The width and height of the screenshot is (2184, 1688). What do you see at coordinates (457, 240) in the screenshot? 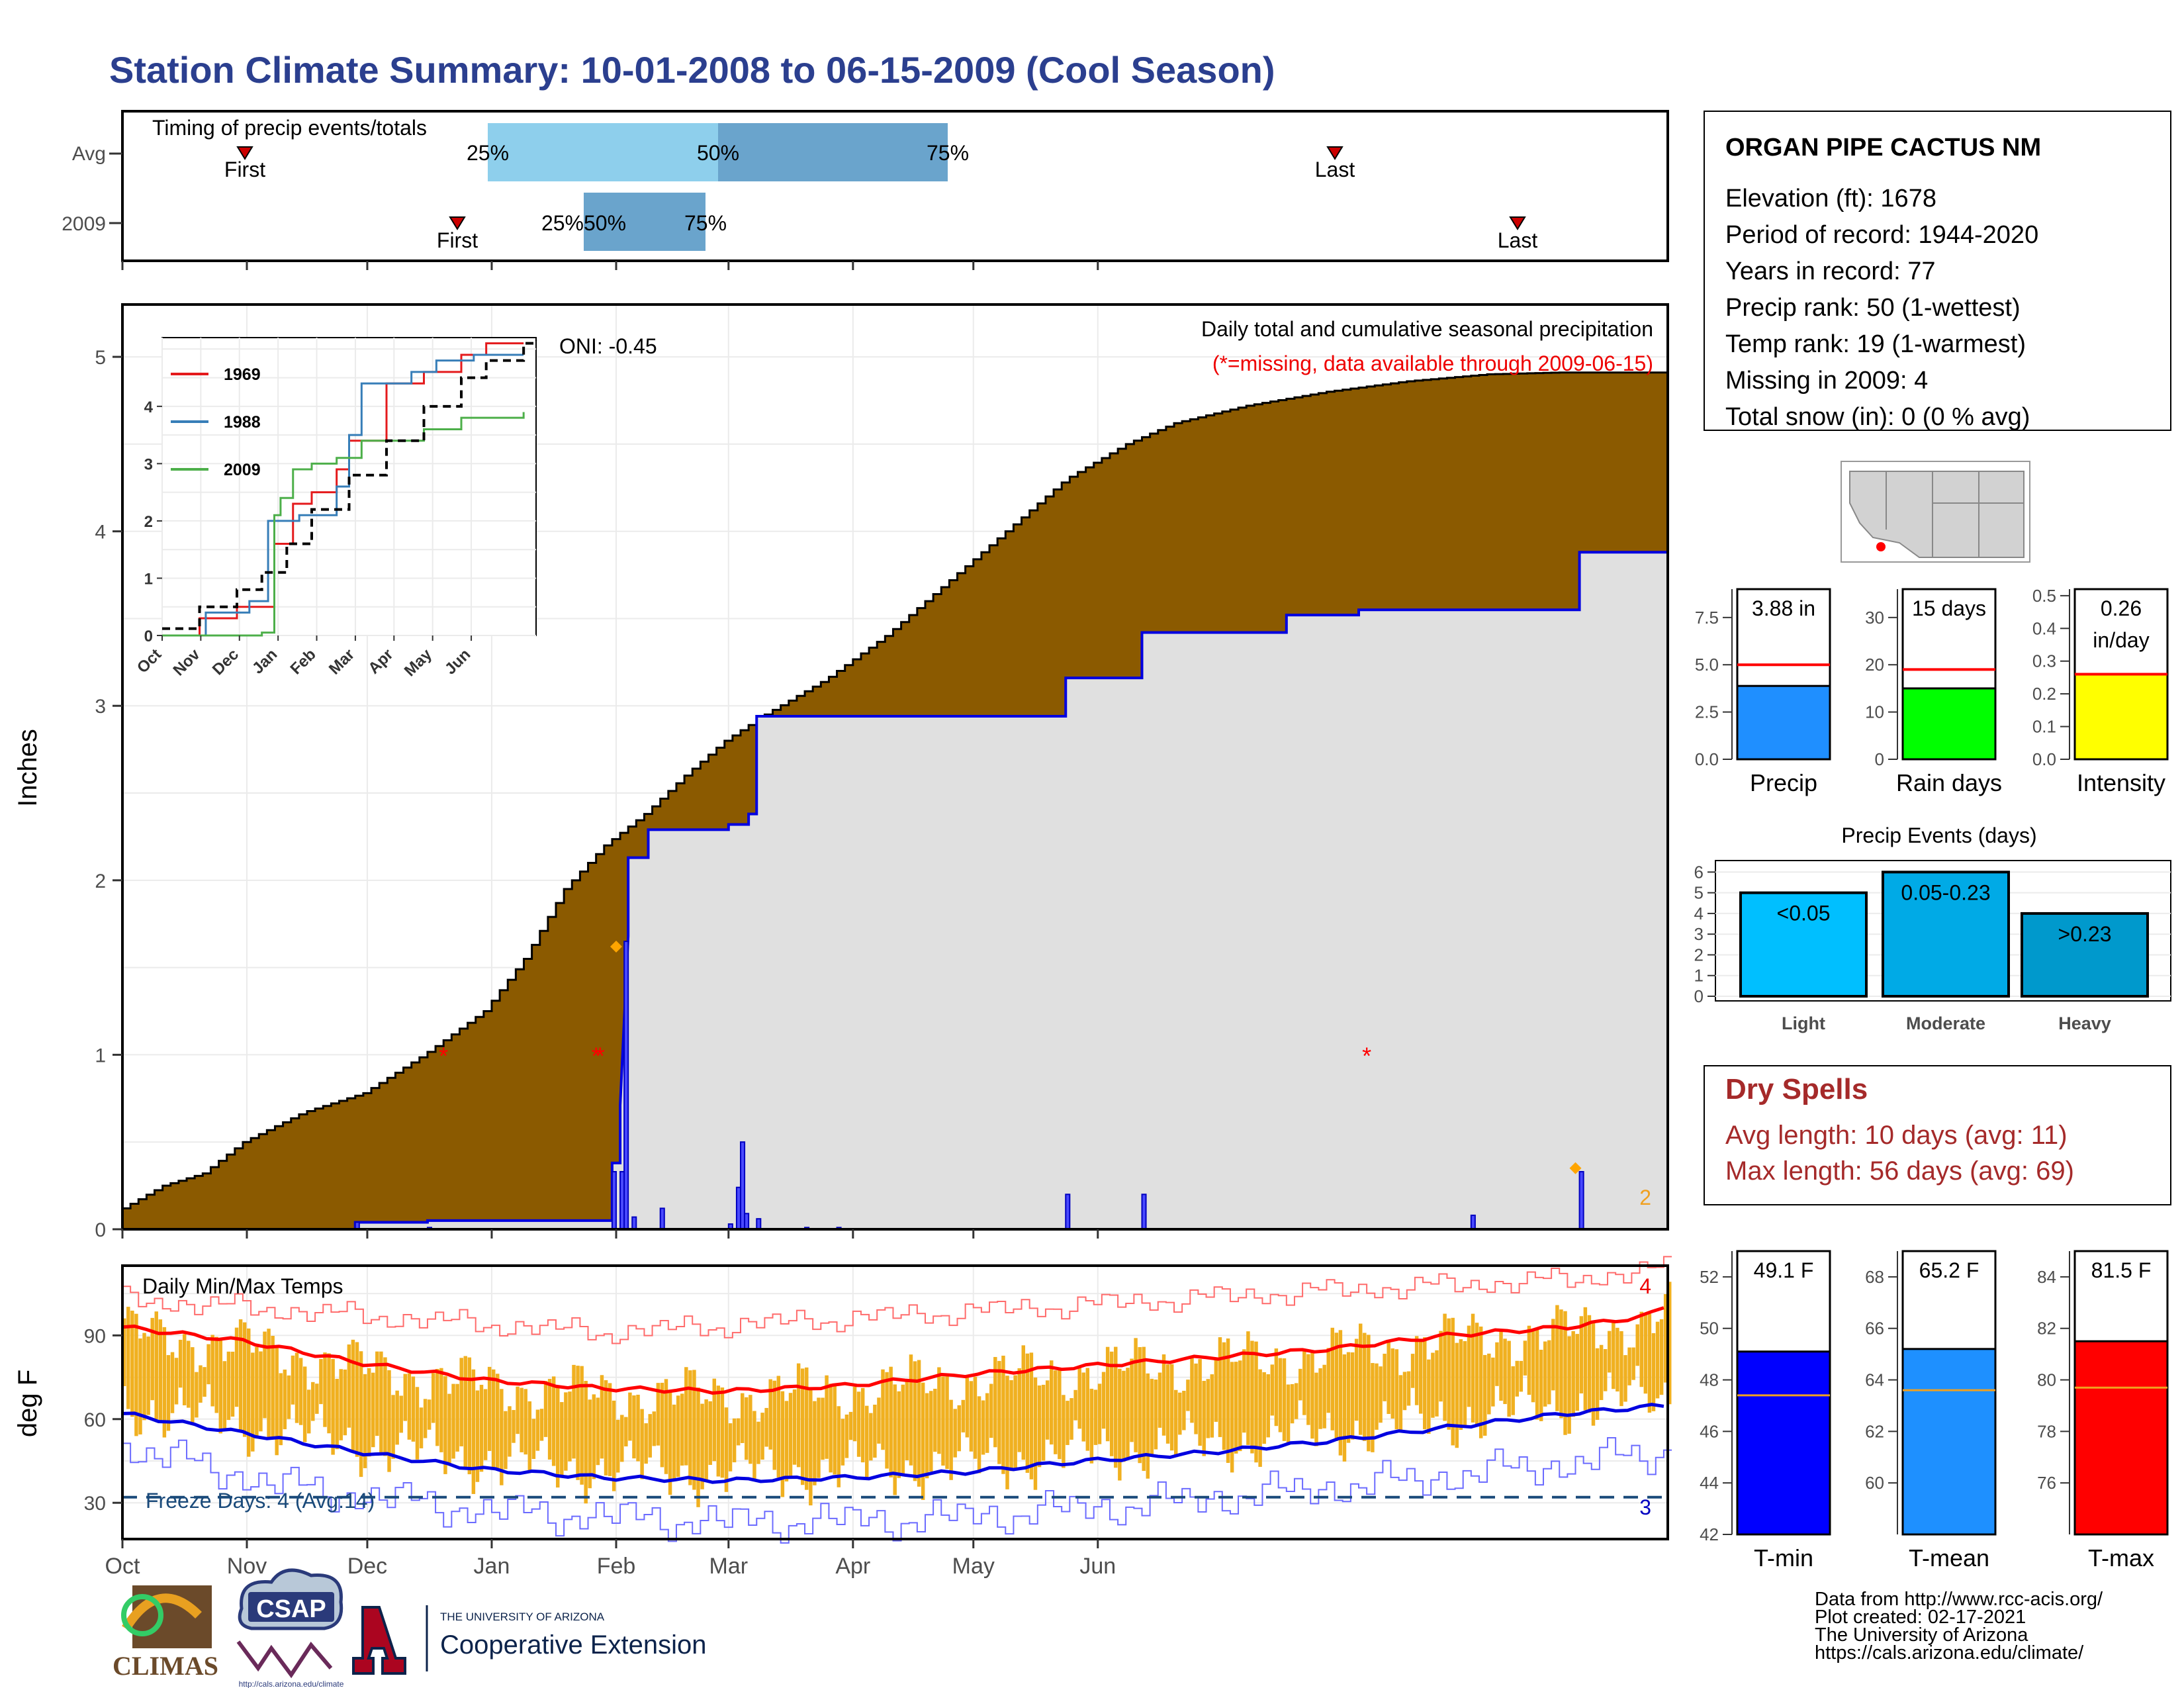
I see `first-label-2009: First` at bounding box center [457, 240].